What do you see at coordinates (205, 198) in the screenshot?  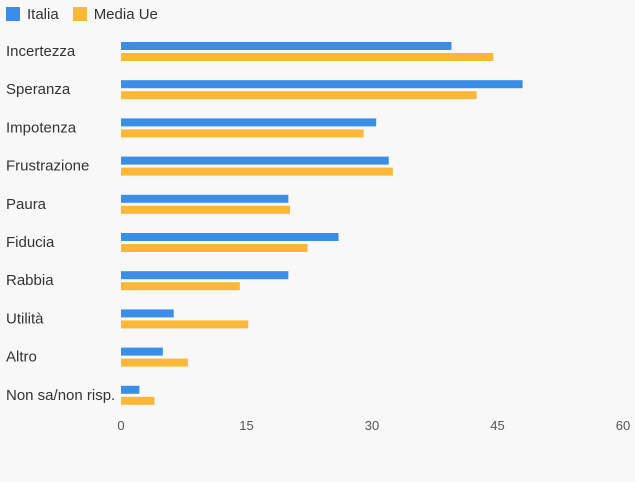 I see `bar-italia-paura` at bounding box center [205, 198].